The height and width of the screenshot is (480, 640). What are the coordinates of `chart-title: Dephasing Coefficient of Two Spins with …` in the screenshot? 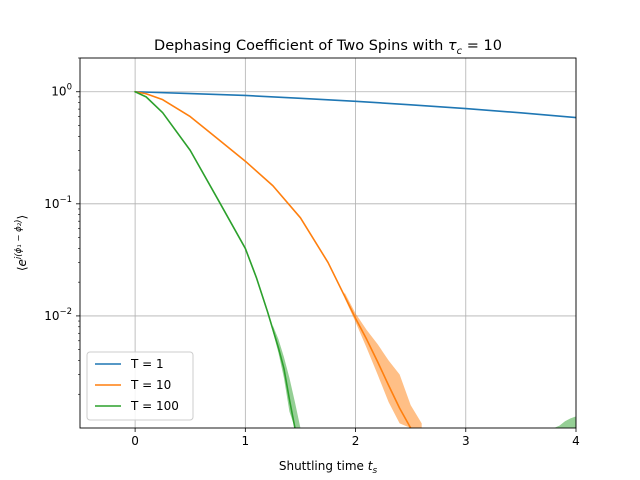 It's located at (328, 47).